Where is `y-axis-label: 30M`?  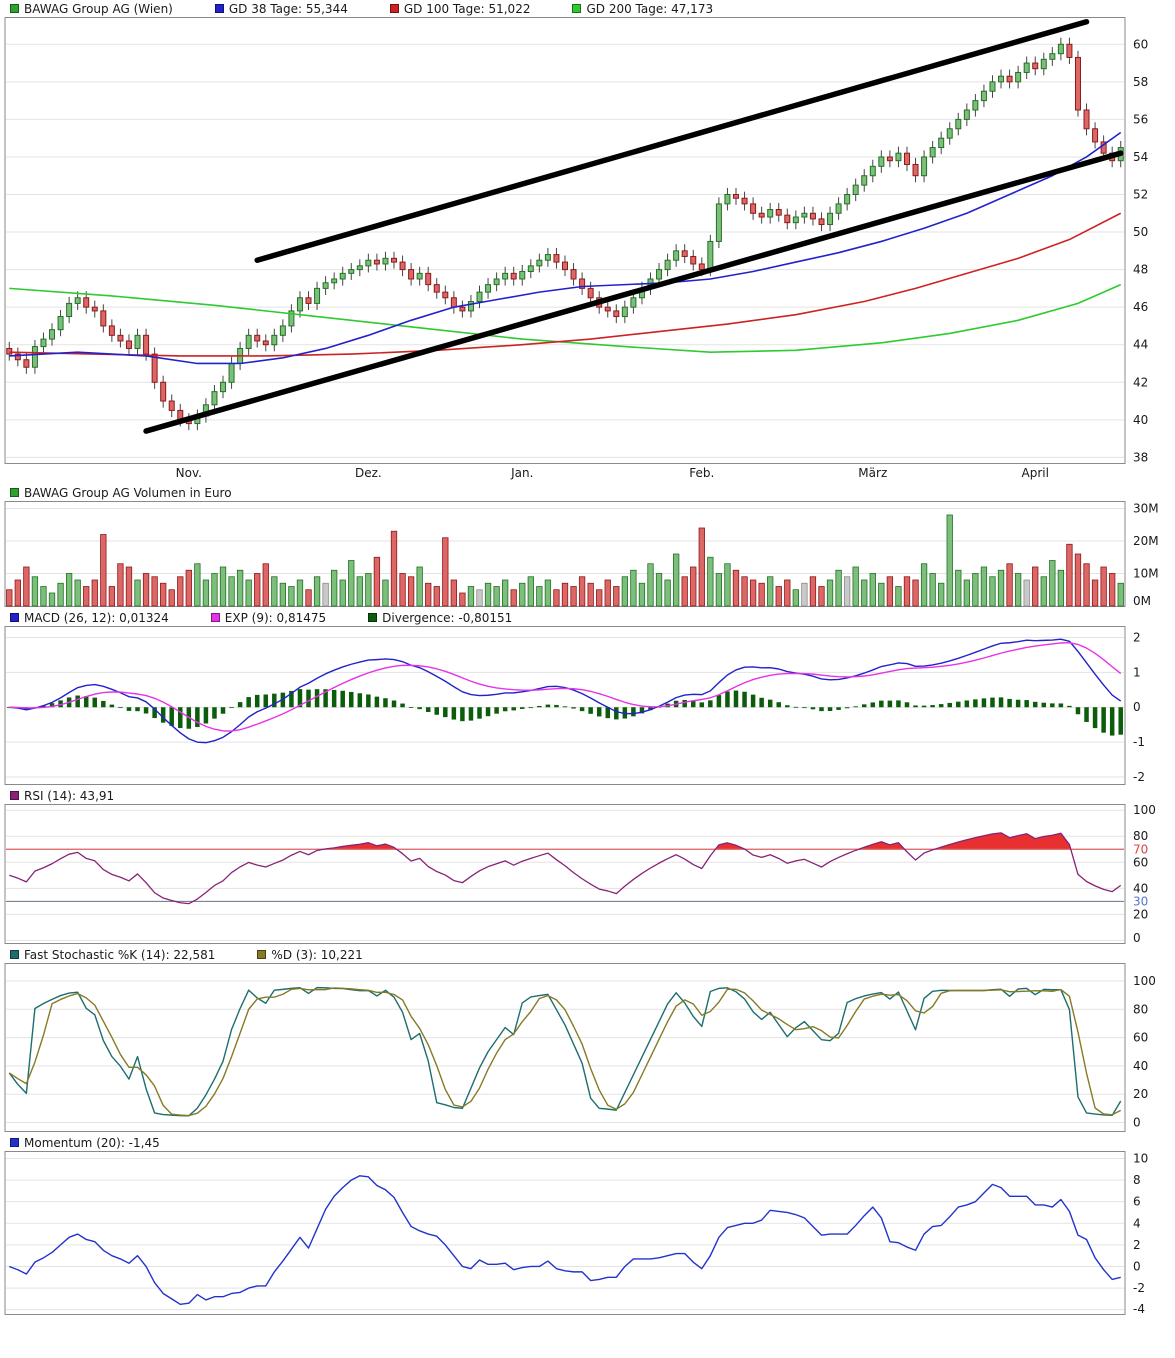
y-axis-label: 30M is located at coordinates (1146, 509).